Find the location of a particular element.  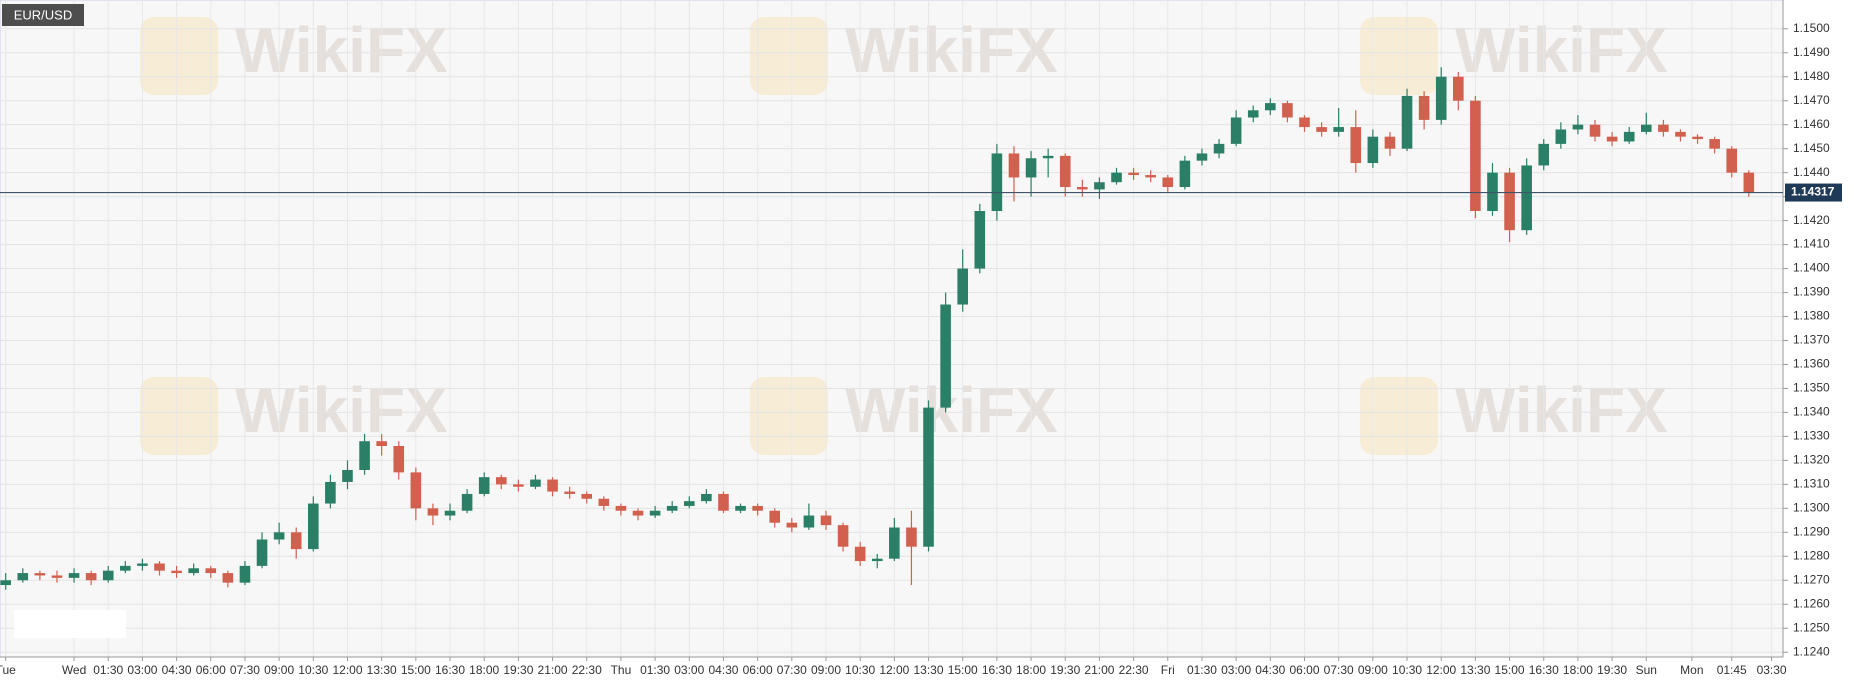

y-tick-label: 1.1390 is located at coordinates (1811, 292).